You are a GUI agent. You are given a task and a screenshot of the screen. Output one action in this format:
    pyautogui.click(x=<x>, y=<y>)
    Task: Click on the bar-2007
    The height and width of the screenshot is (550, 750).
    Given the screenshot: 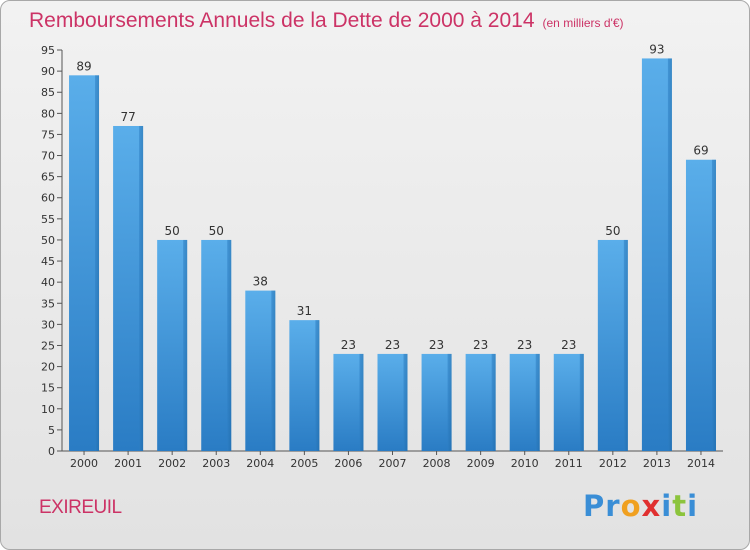 What is the action you would take?
    pyautogui.click(x=392, y=402)
    